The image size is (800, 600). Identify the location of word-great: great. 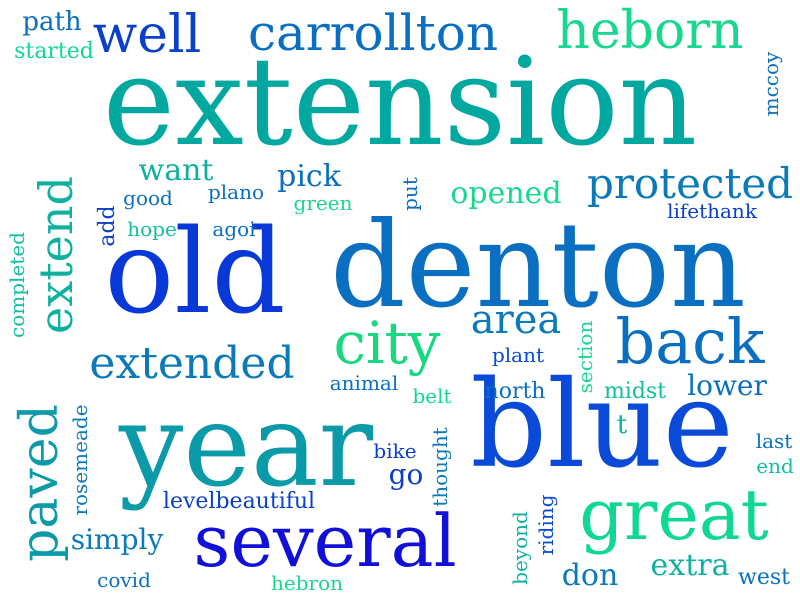
(674, 515).